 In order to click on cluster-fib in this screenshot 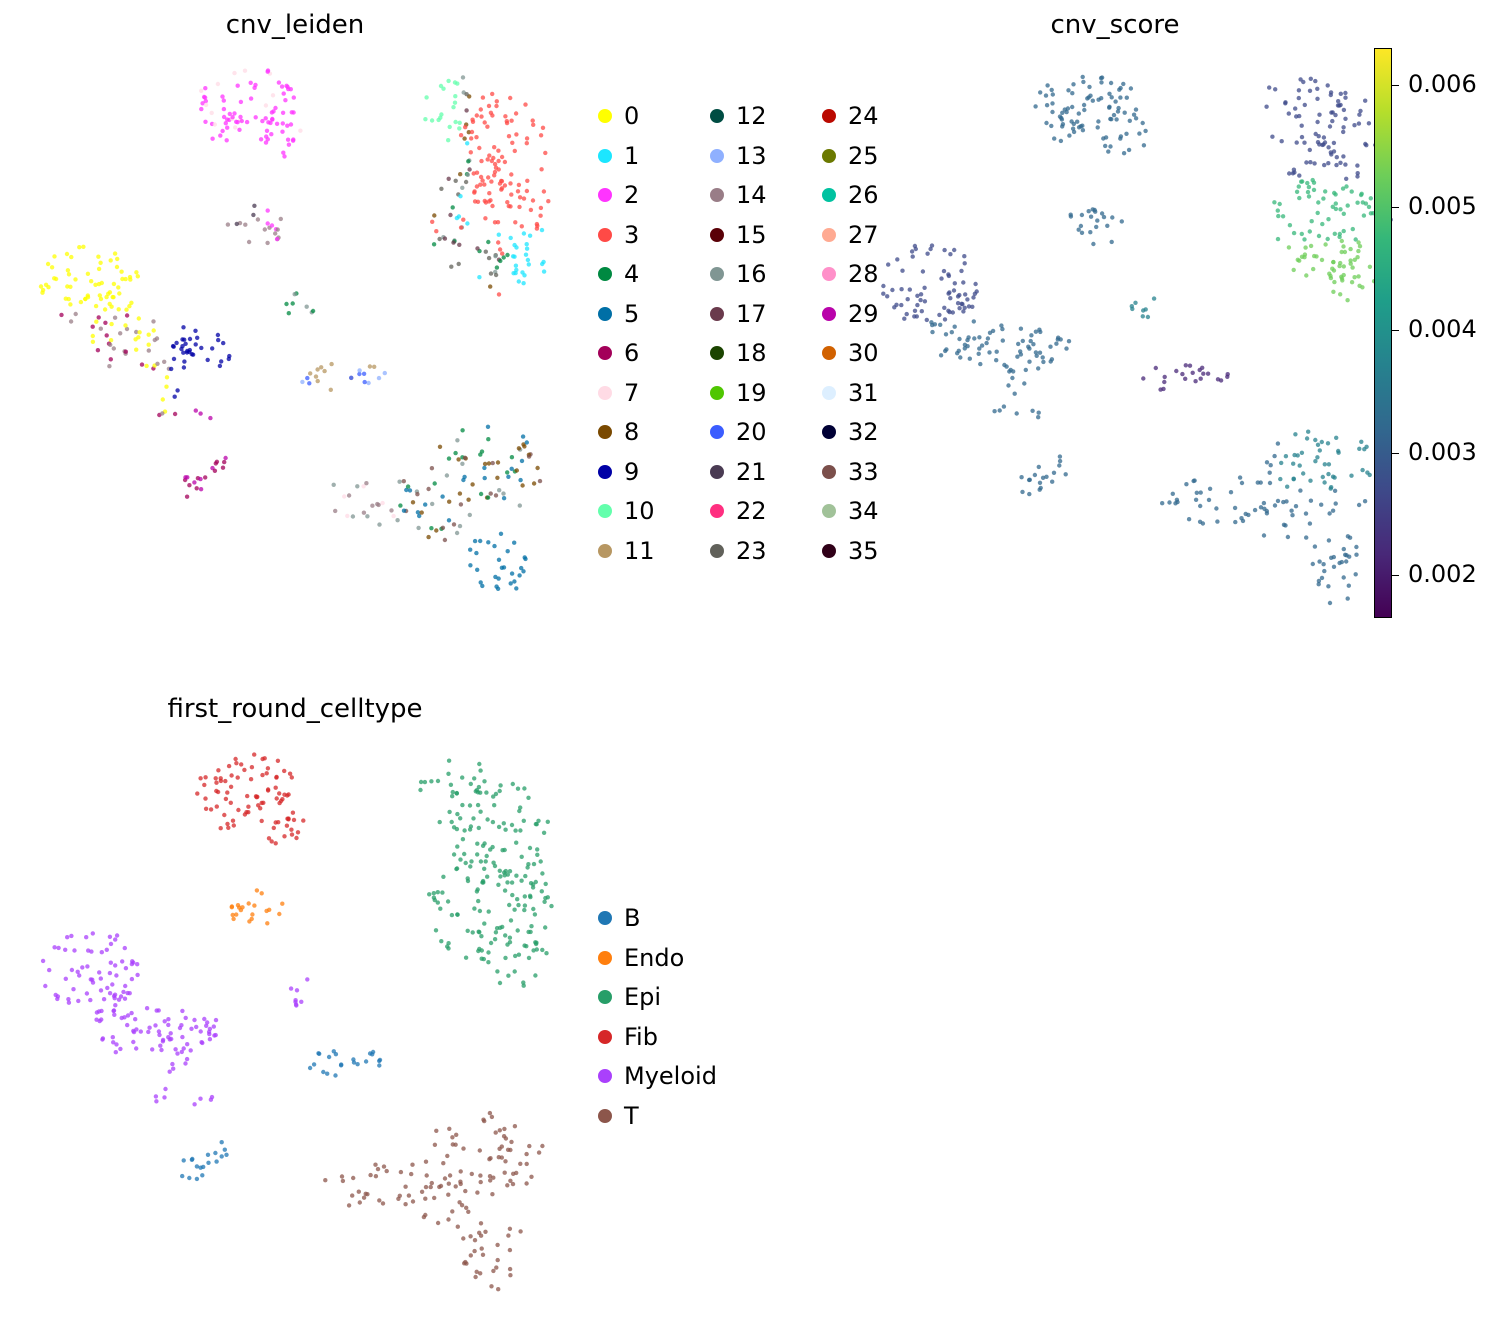, I will do `click(251, 113)`.